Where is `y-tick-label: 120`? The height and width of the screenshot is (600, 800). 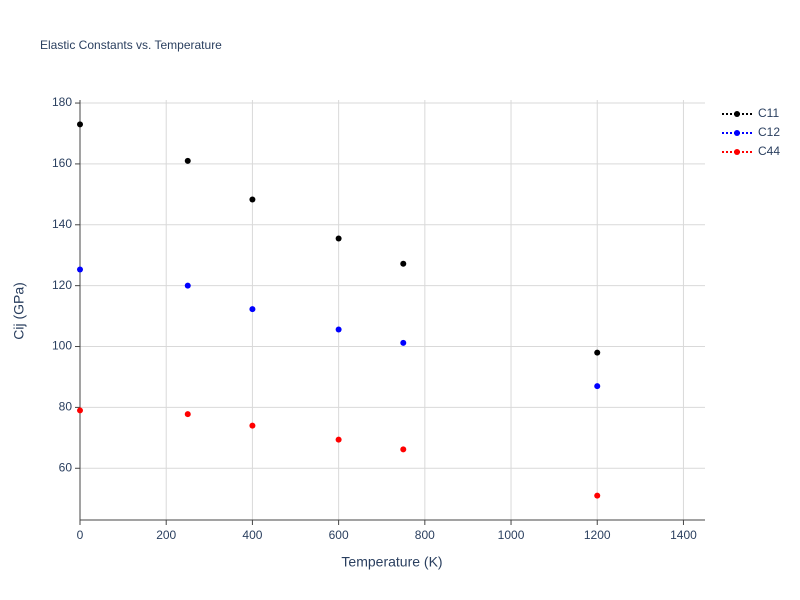 y-tick-label: 120 is located at coordinates (62, 285).